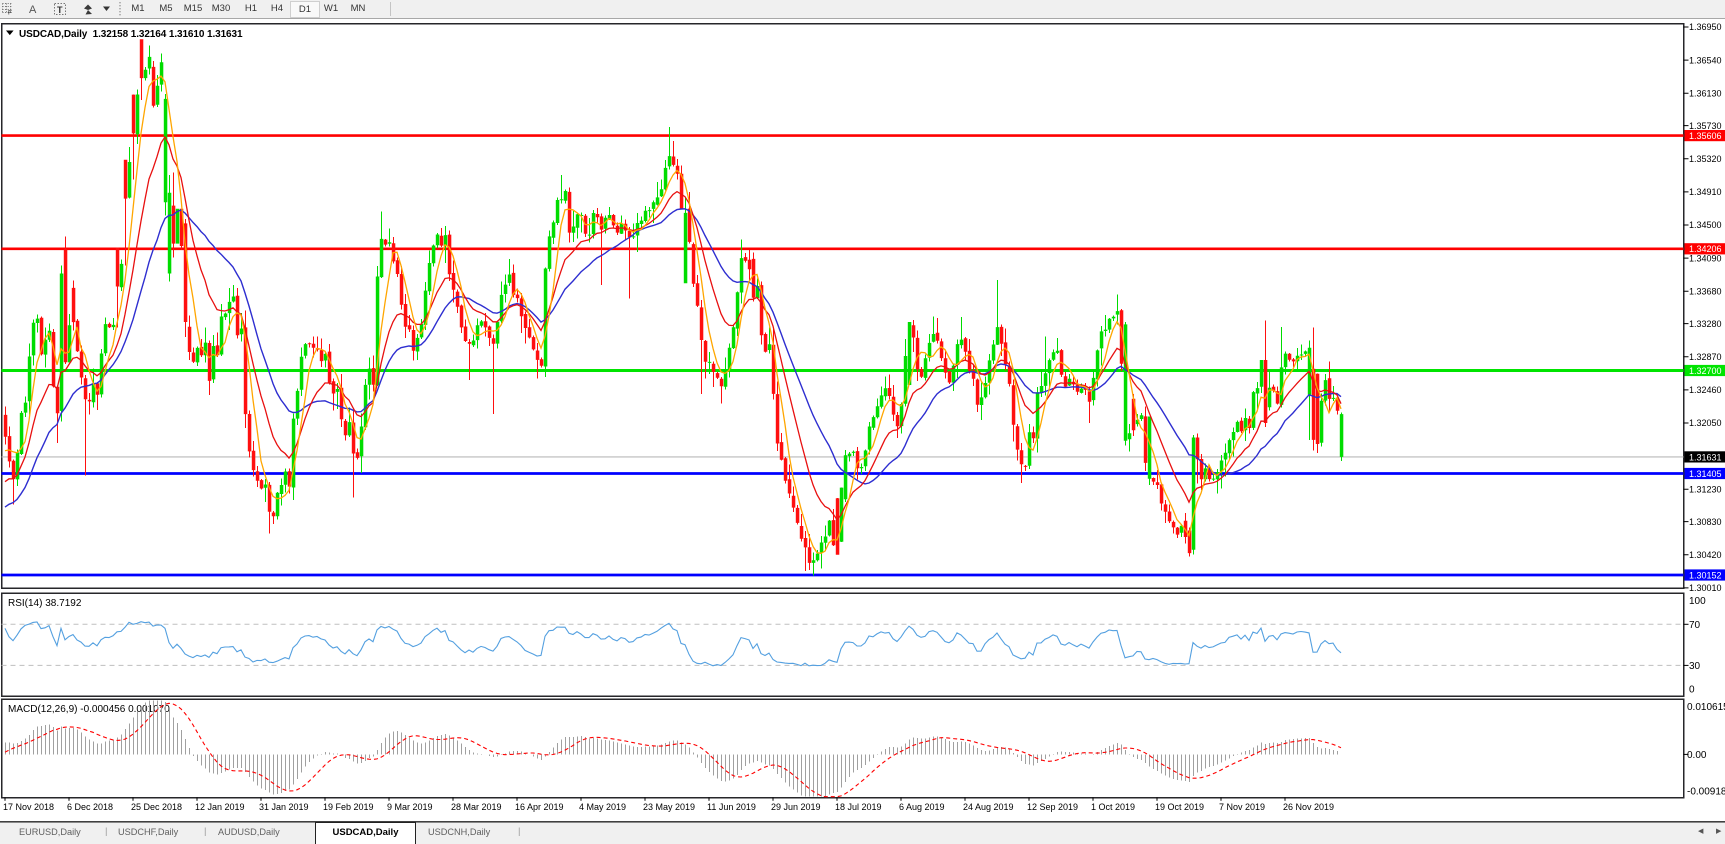 This screenshot has height=844, width=1725. Describe the element at coordinates (1697, 755) in the screenshot. I see `svg-text: 0.00` at that location.